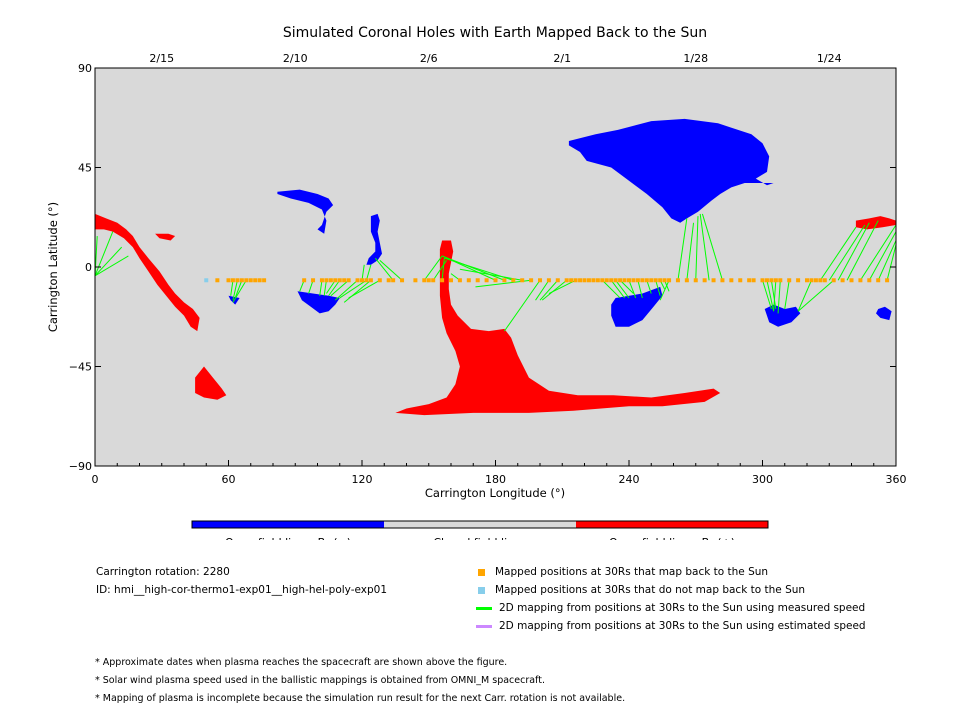 This screenshot has height=720, width=960. I want to click on carrington-rotation-label: Carrington rotation: 2280, so click(163, 572).